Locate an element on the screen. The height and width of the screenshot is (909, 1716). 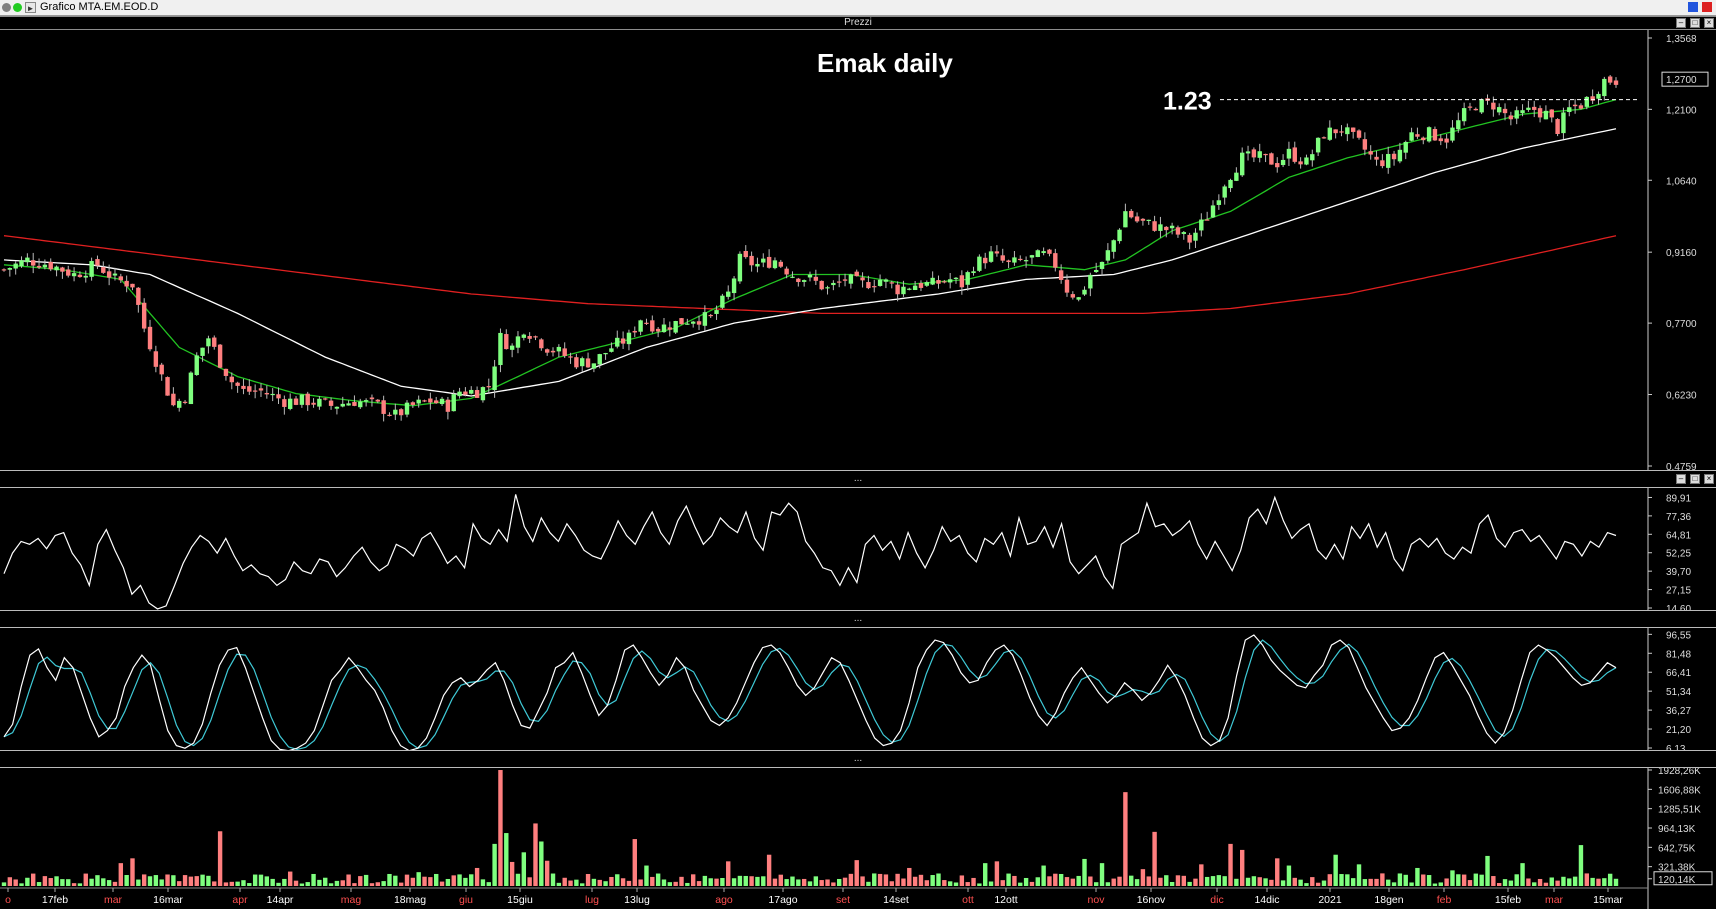
close-icon is located at coordinates (1707, 7).